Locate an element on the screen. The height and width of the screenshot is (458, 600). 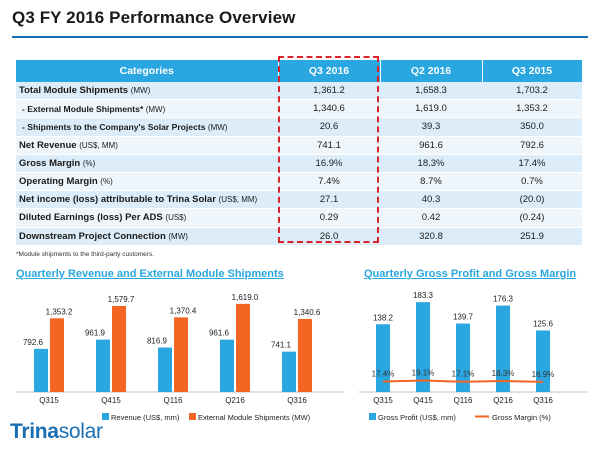
revenue-data-label: 816.9 is located at coordinates (157, 341).